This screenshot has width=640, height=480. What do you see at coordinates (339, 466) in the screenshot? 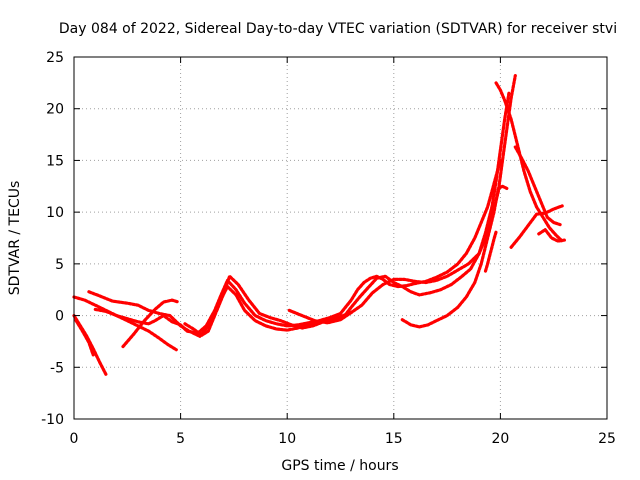
I see `x-axis-label: GPS time / hours` at bounding box center [339, 466].